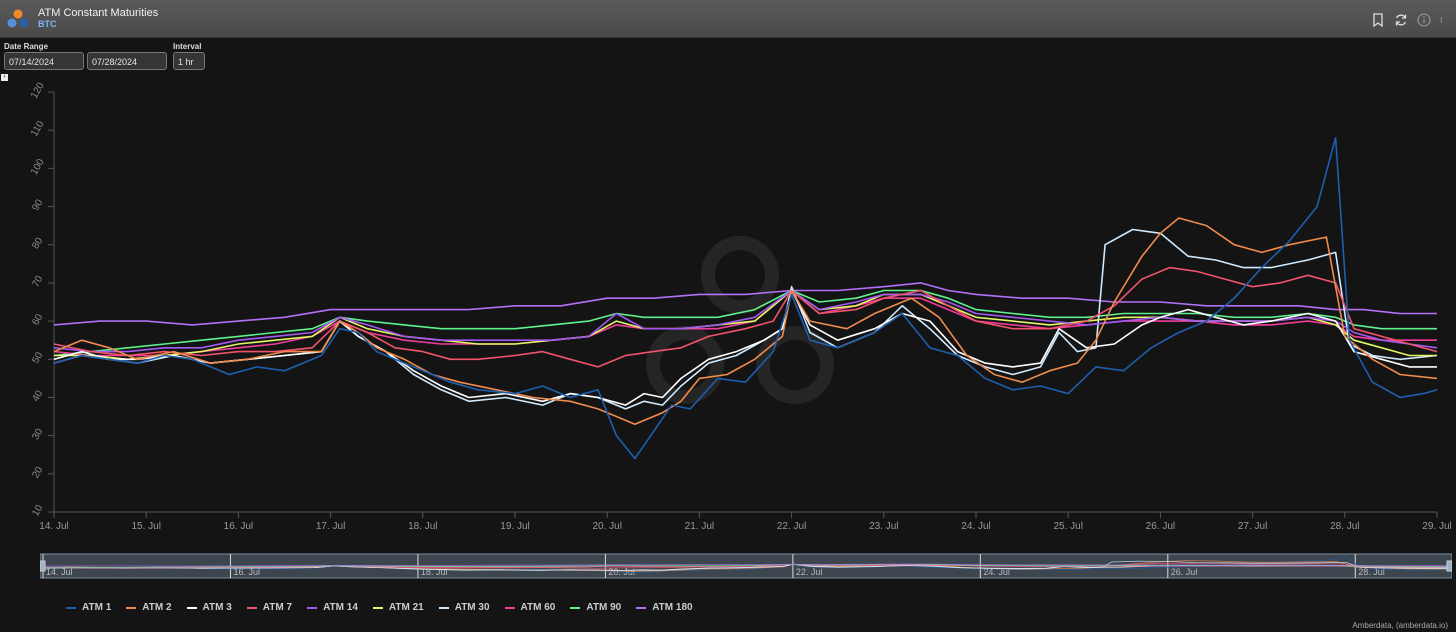 The width and height of the screenshot is (1456, 632). Describe the element at coordinates (1160, 525) in the screenshot. I see `x-axis-tick-label: 26. Jul` at that location.